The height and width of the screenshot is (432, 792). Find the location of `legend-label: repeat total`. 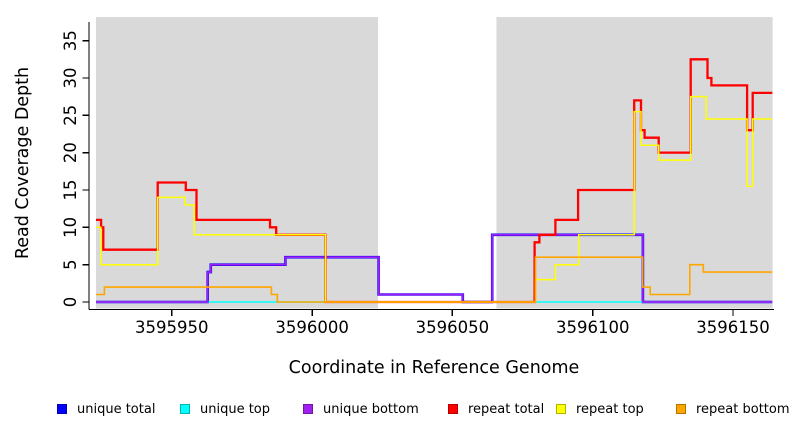

legend-label: repeat total is located at coordinates (506, 409).